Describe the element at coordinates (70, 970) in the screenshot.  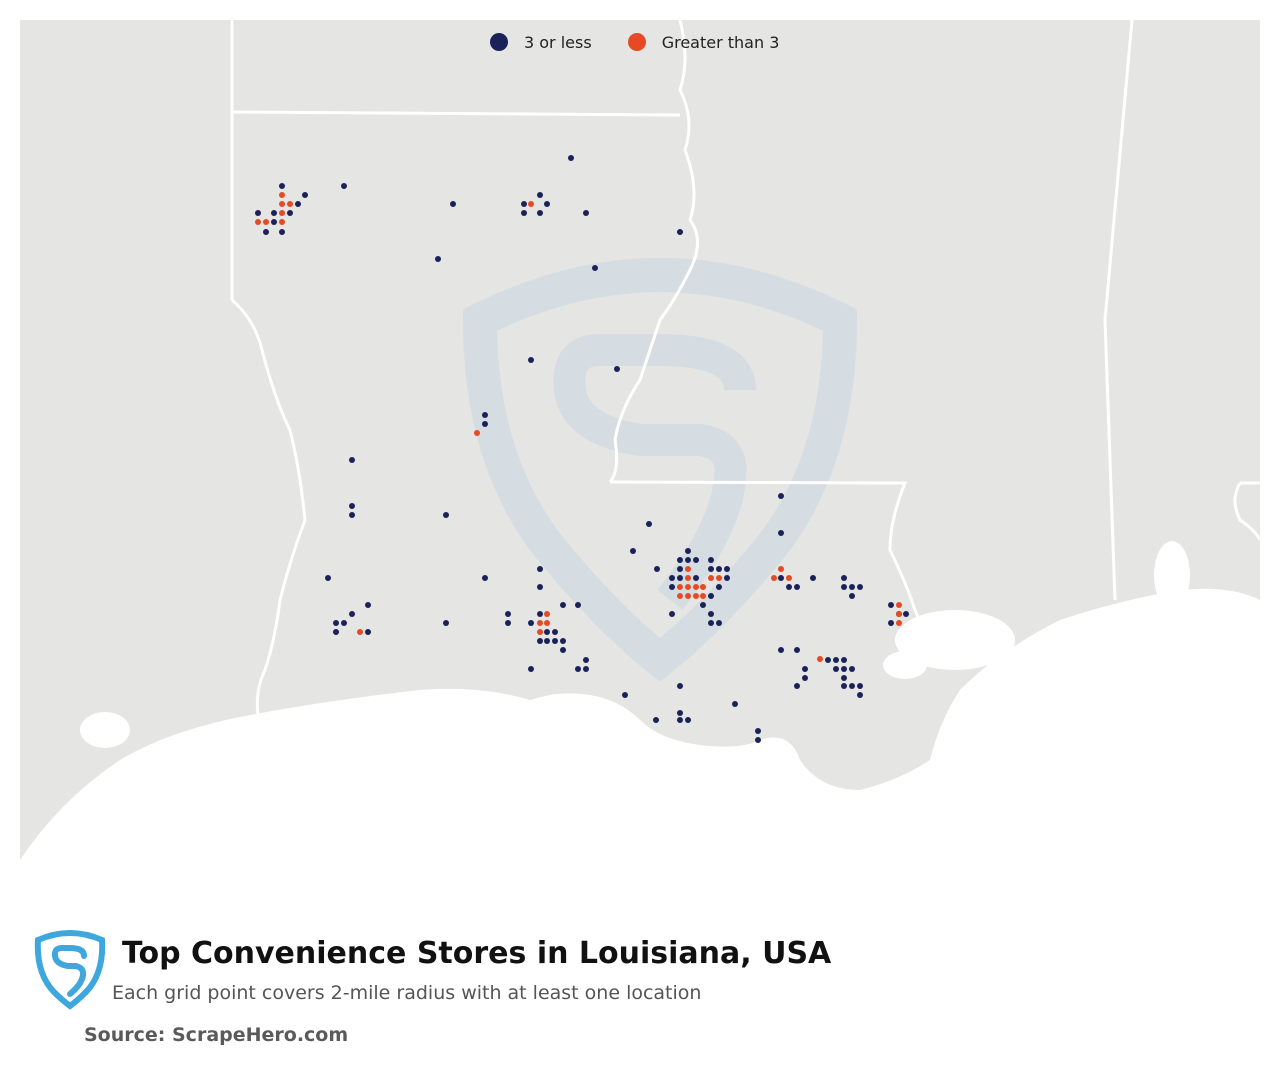
I see `scrapehero-shield-icon` at that location.